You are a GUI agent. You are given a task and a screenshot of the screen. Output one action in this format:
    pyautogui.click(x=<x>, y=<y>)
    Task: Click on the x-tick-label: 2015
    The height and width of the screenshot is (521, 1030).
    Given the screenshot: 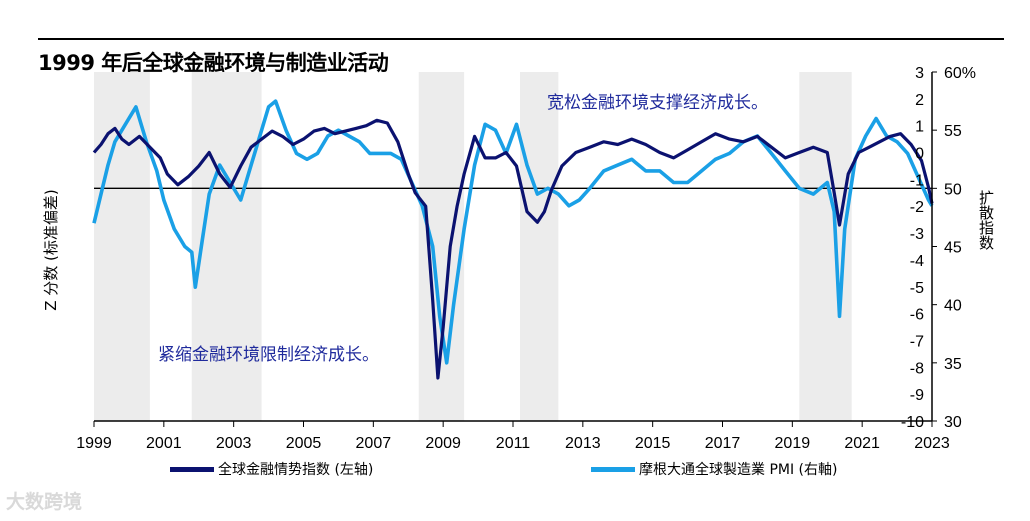 What is the action you would take?
    pyautogui.click(x=653, y=443)
    